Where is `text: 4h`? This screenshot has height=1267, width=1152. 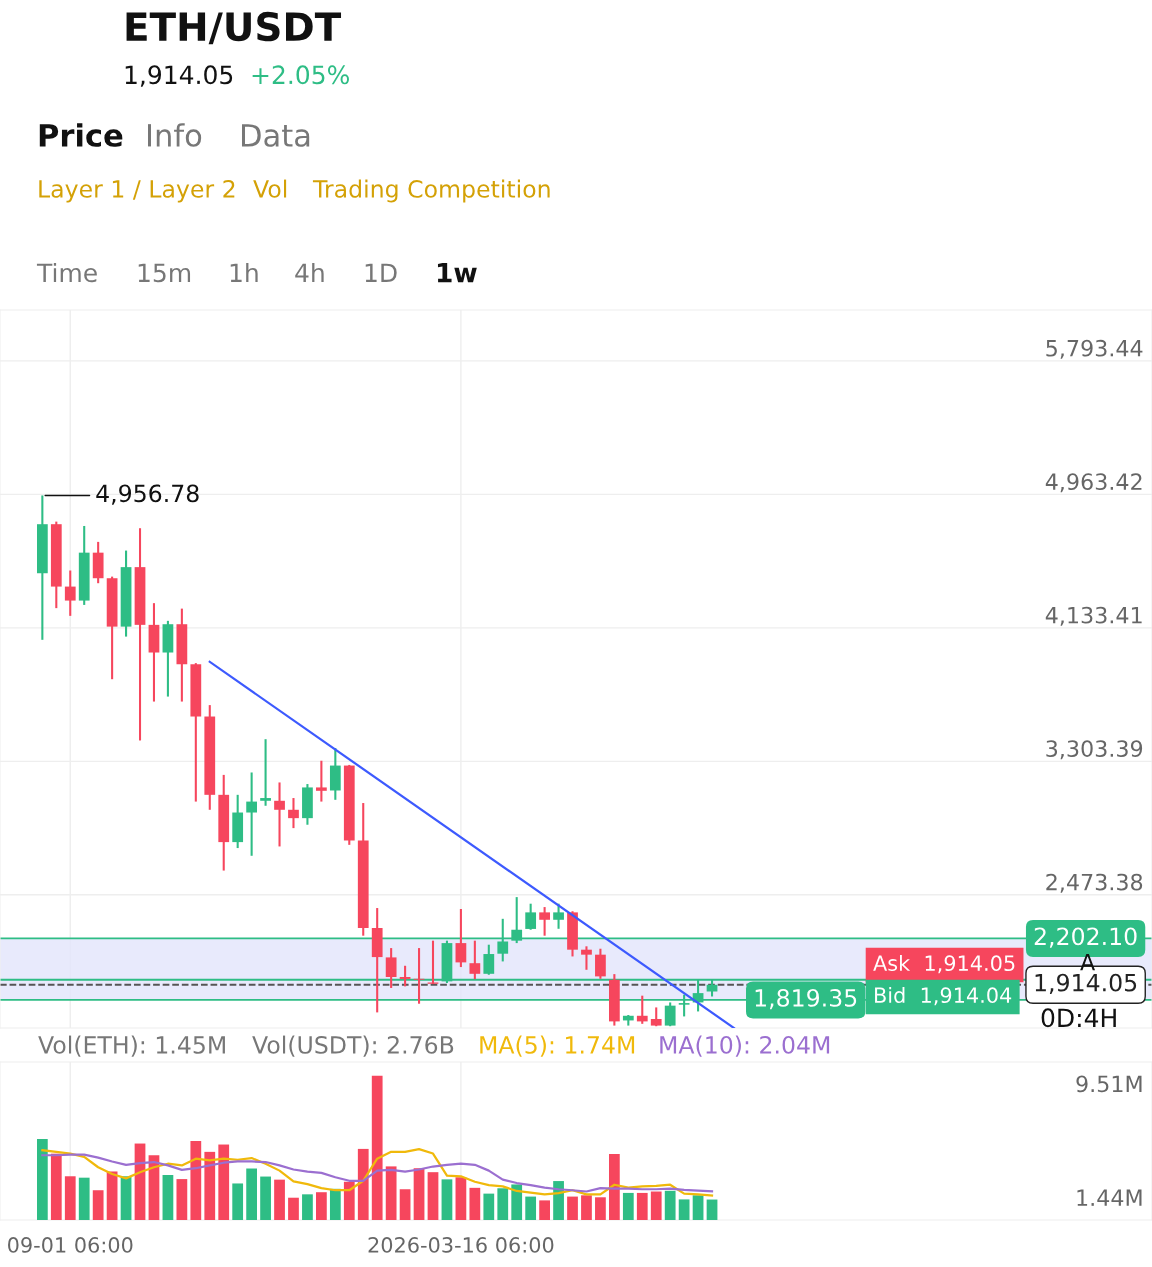
text: 4h is located at coordinates (309, 272).